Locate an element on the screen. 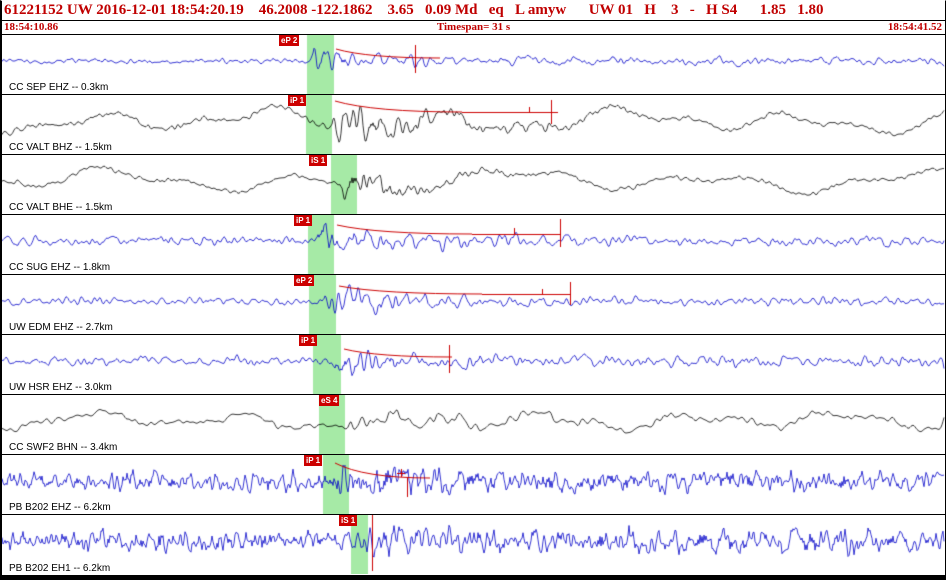  trace-row-cc-sep-ehz: eP 2 CC SEP EHZ -- 0.3km is located at coordinates (473, 65).